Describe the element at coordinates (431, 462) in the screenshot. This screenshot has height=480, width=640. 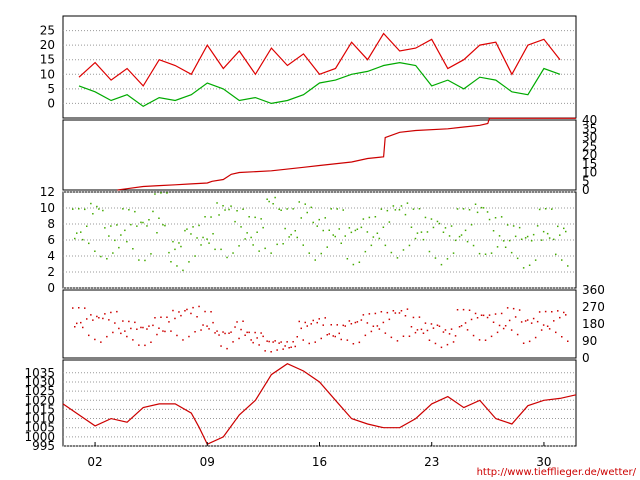
I see `x-tick-label: 23` at that location.